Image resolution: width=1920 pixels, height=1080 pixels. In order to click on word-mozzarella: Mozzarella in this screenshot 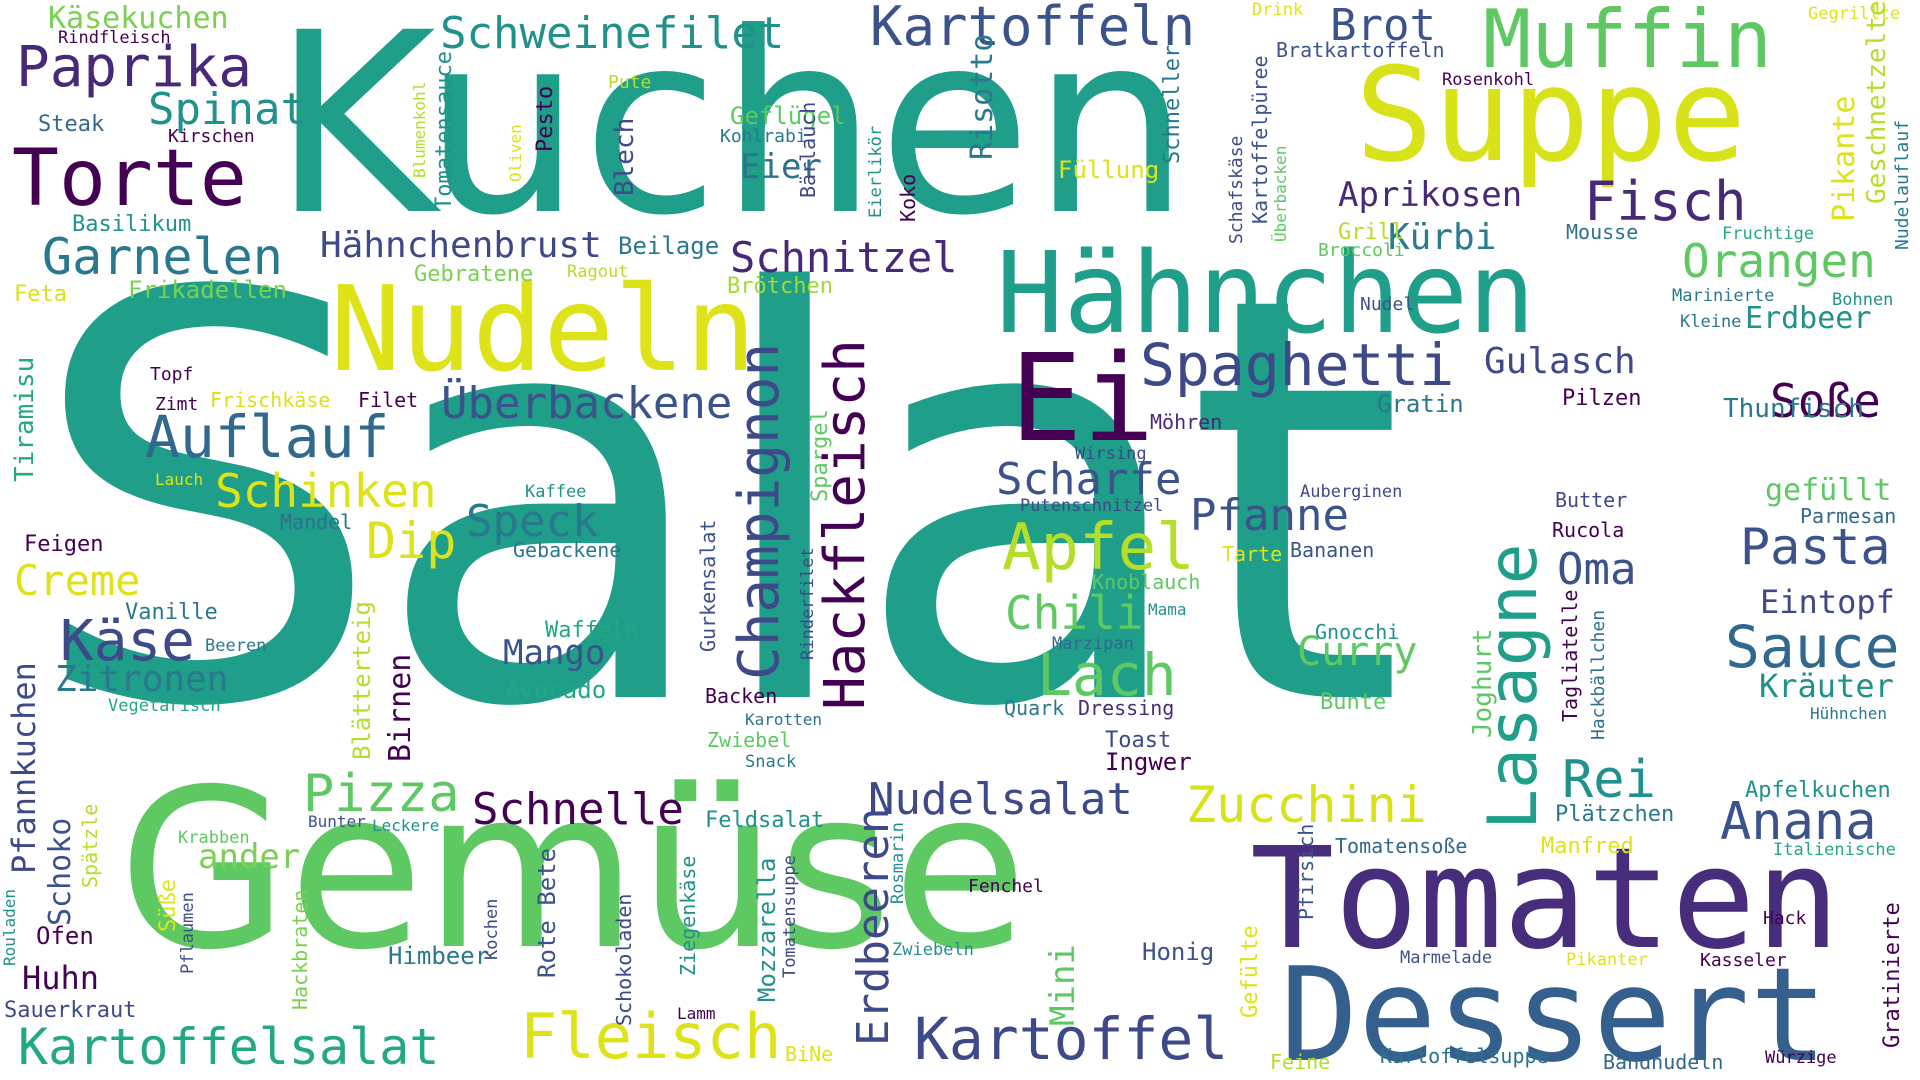, I will do `click(767, 930)`.